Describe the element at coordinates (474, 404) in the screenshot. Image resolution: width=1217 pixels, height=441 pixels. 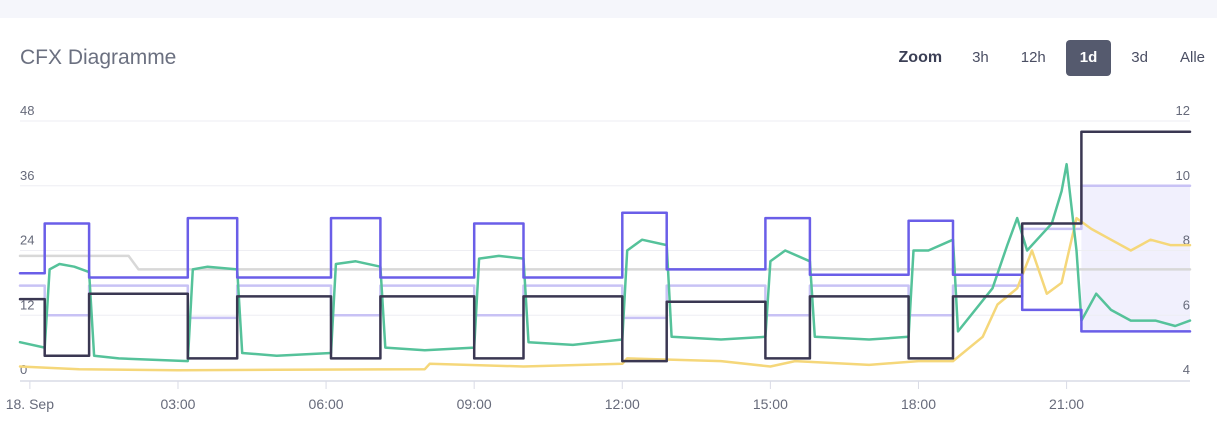
I see `x-tick-label: 09:00` at that location.